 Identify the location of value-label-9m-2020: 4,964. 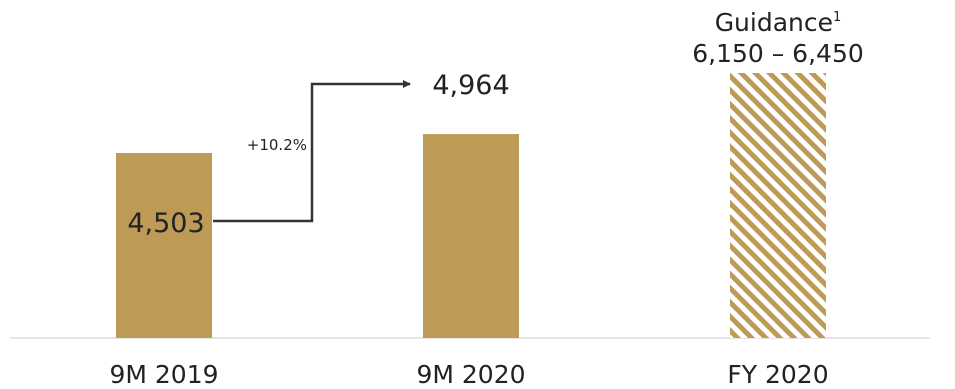
(470, 85).